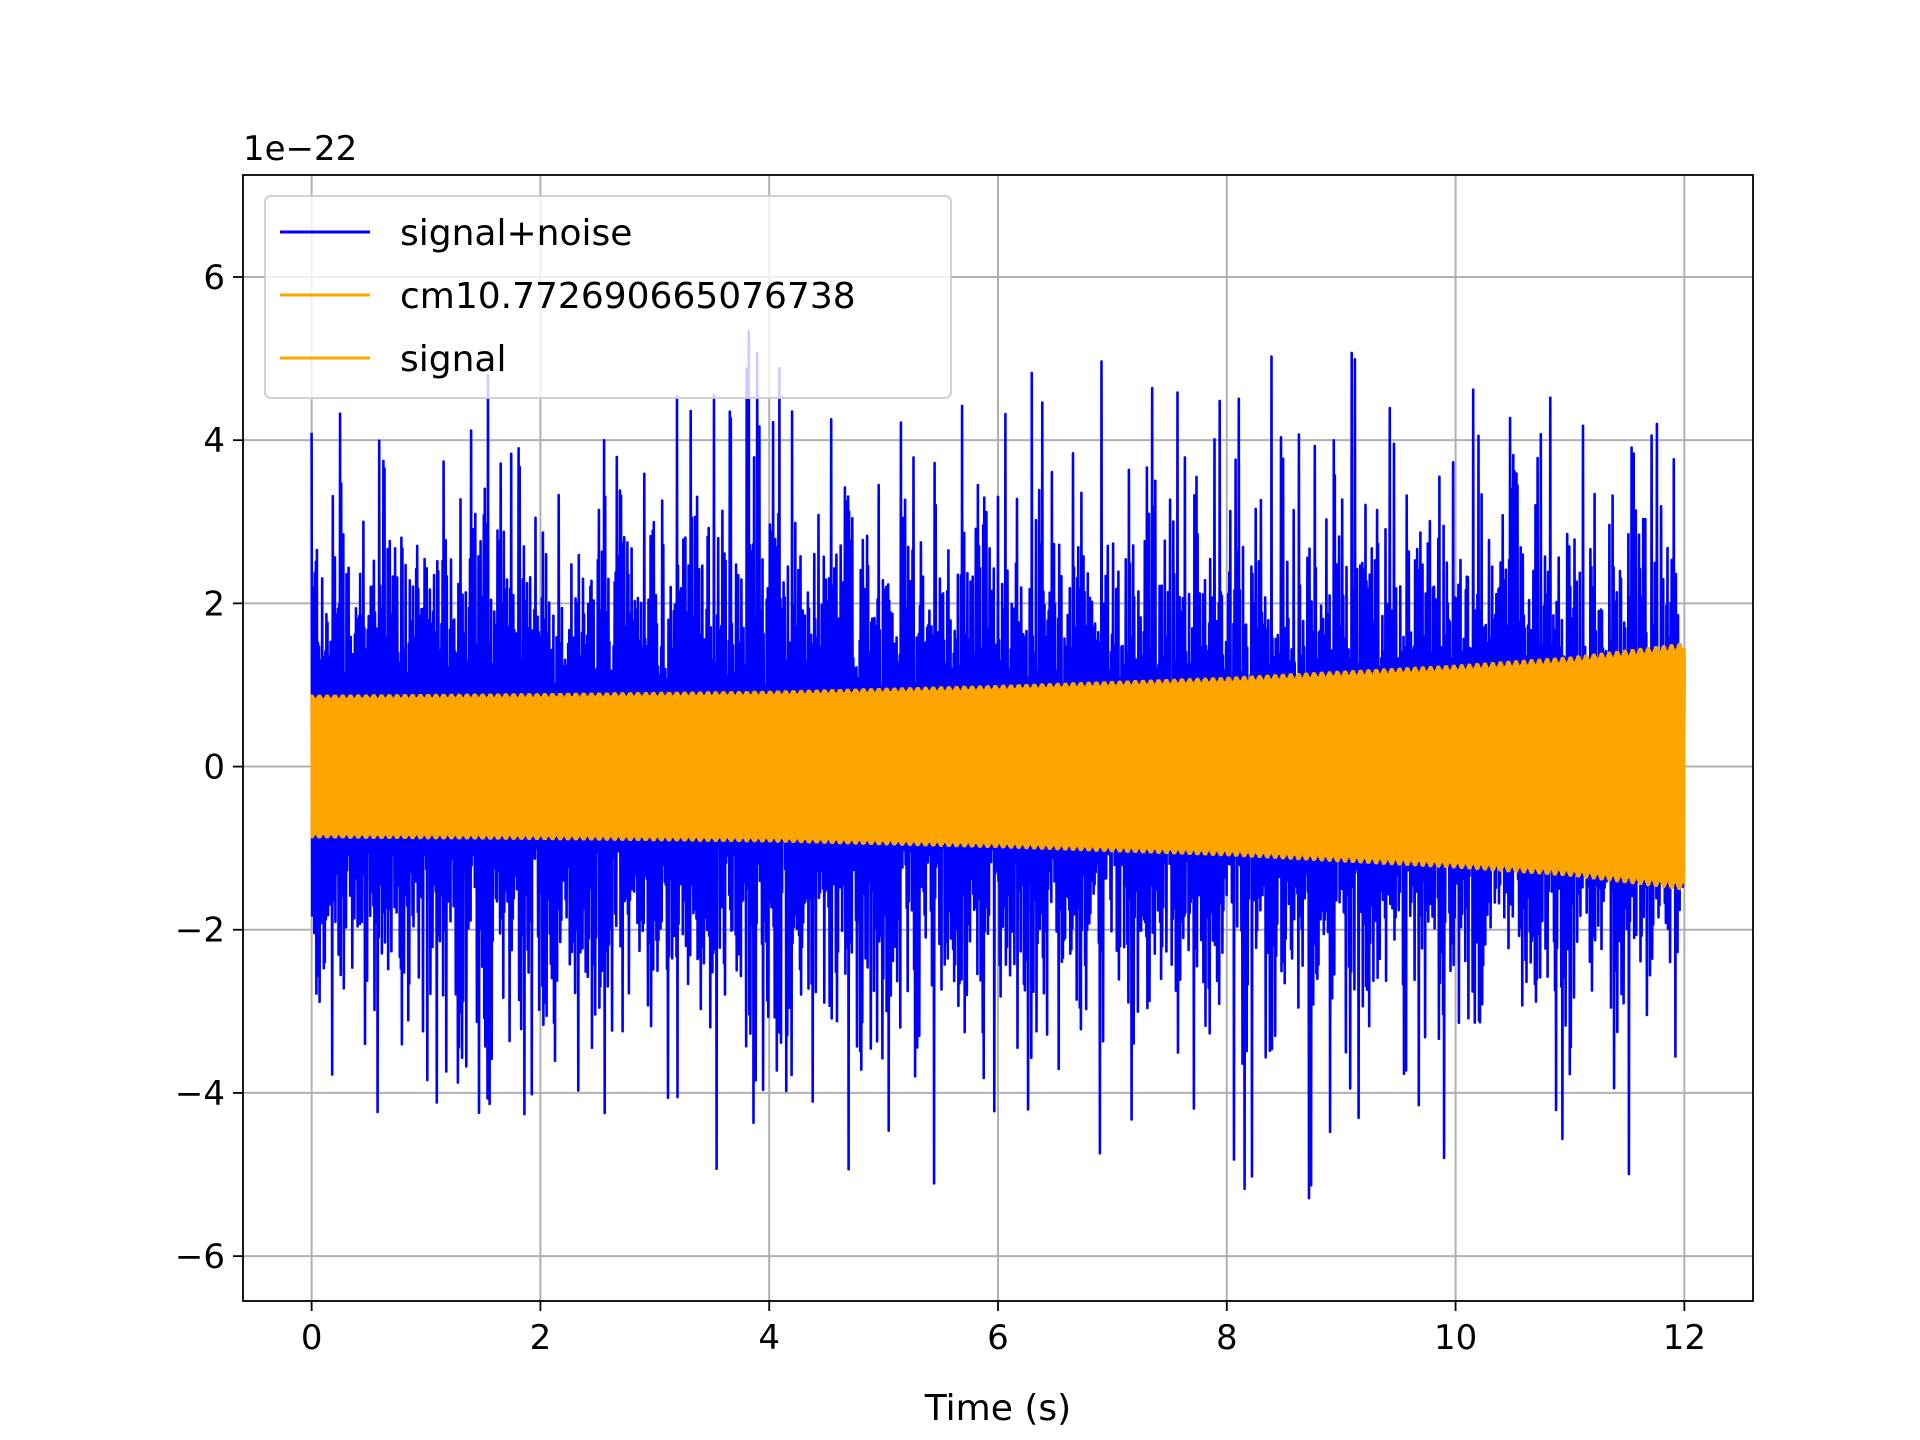  What do you see at coordinates (214, 441) in the screenshot?
I see `y-tick-label-5: 4` at bounding box center [214, 441].